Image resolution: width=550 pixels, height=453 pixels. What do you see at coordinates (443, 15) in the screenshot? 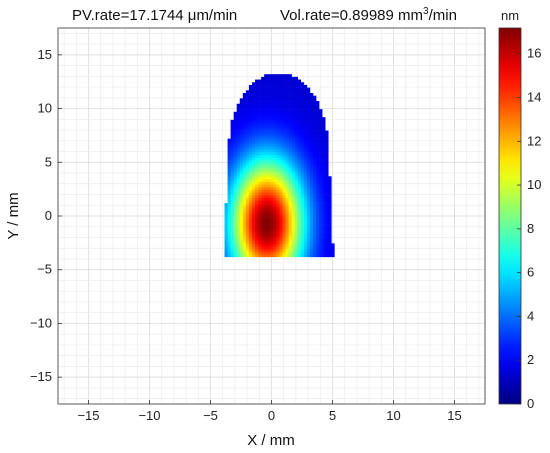
I see `title-vol-rate-unit: /min` at bounding box center [443, 15].